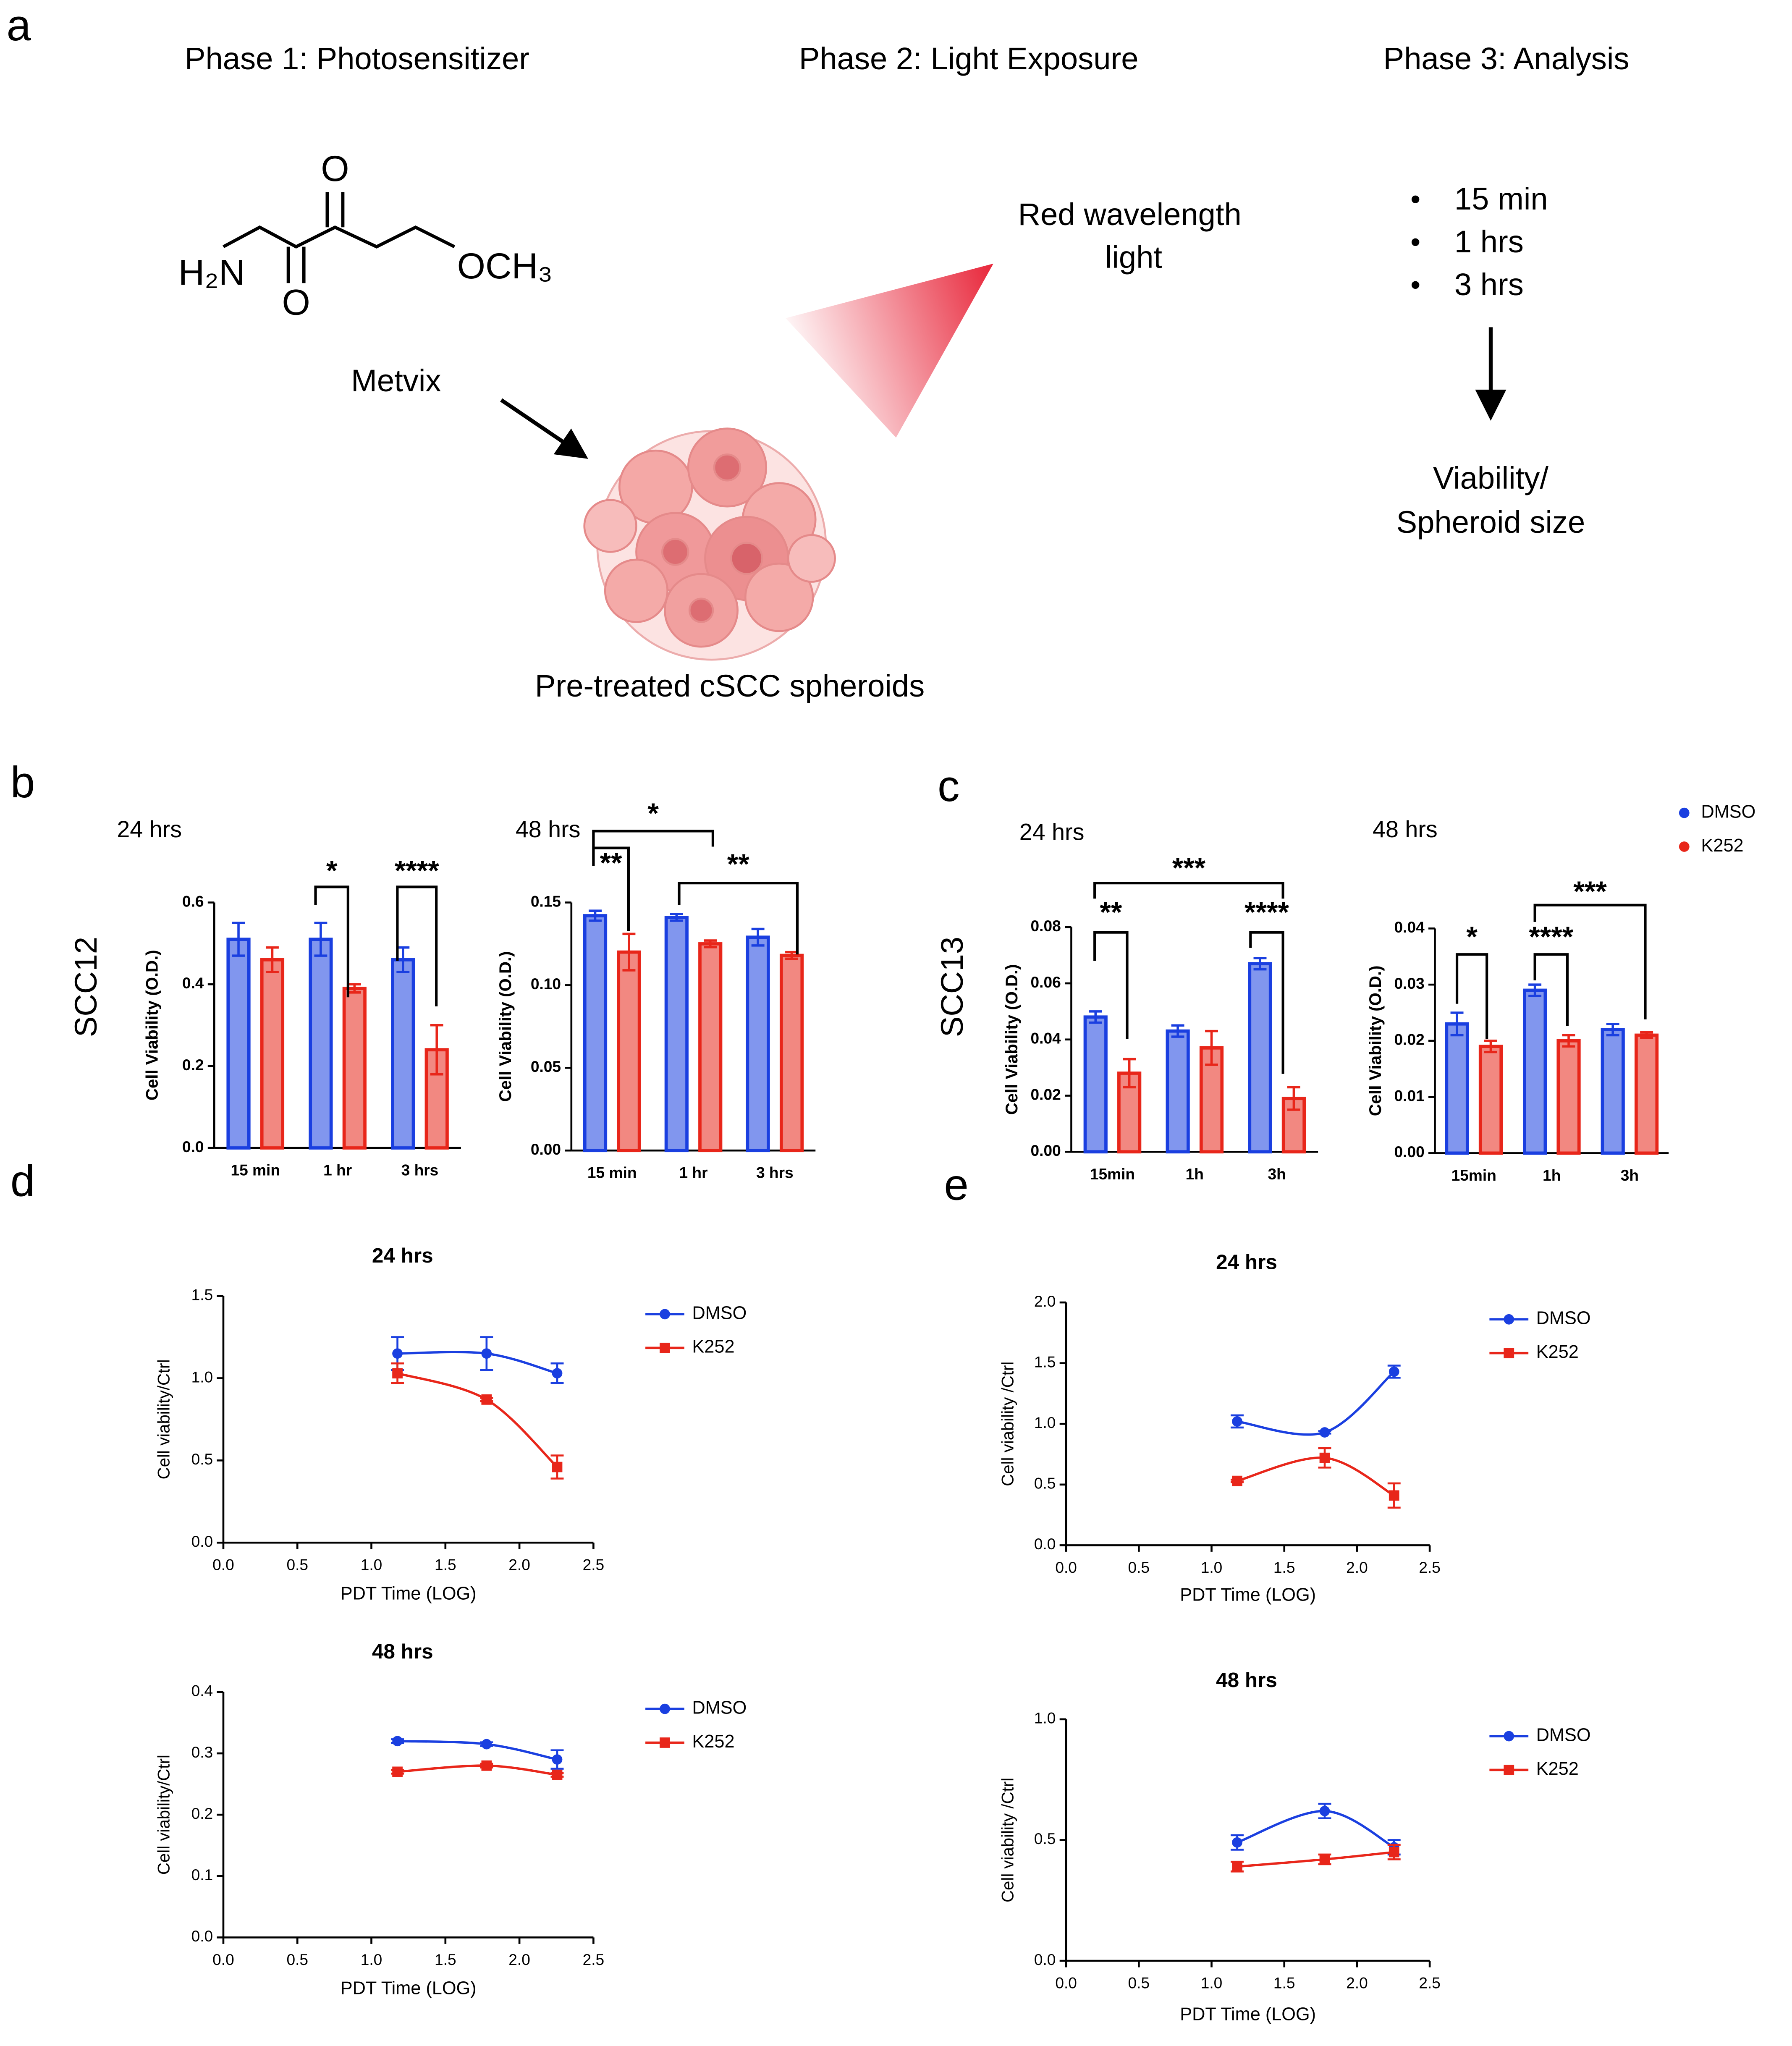  Describe the element at coordinates (1490, 478) in the screenshot. I see `readout: Viability/` at that location.